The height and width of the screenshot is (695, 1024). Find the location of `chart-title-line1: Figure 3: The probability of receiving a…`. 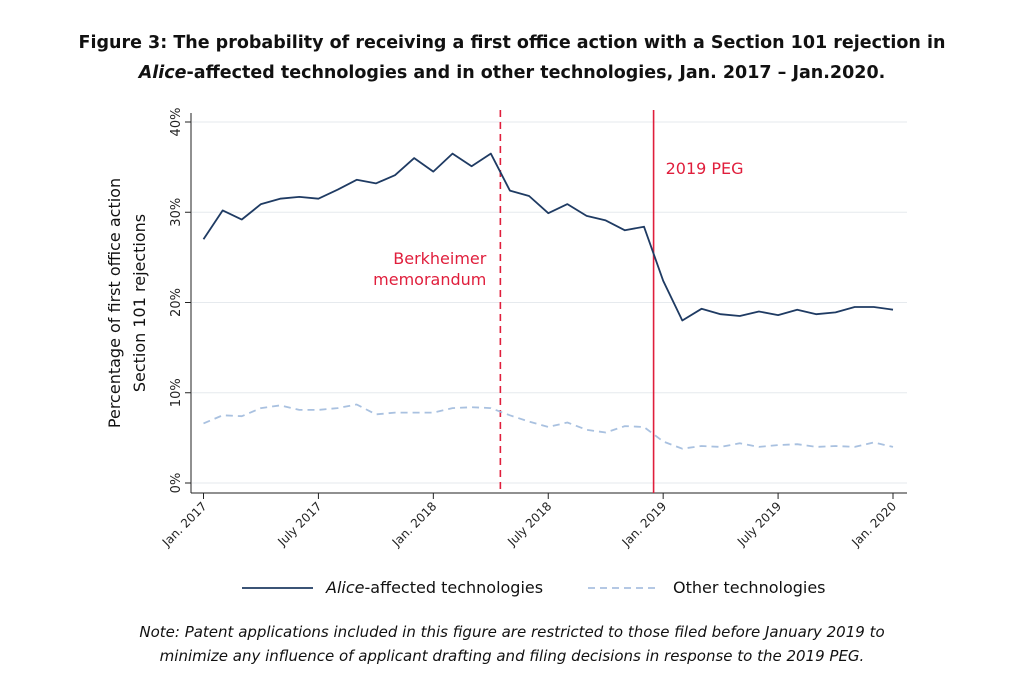

chart-title-line1: Figure 3: The probability of receiving a… is located at coordinates (512, 43).